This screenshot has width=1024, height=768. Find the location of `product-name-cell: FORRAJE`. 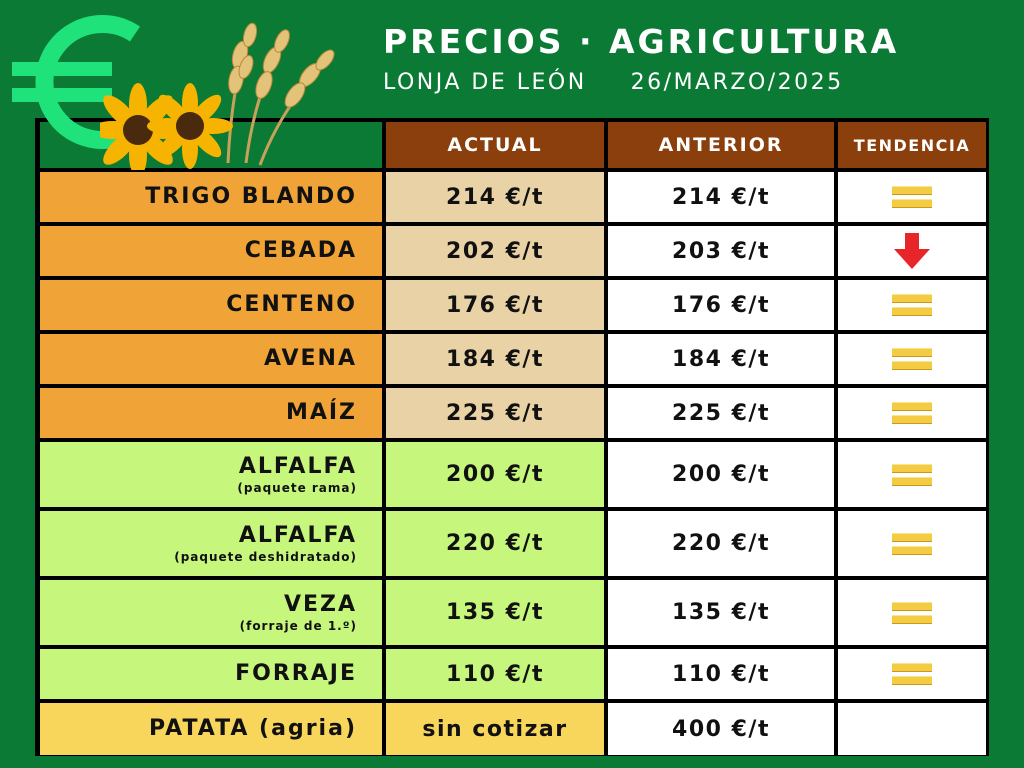

product-name-cell: FORRAJE is located at coordinates (211, 674).